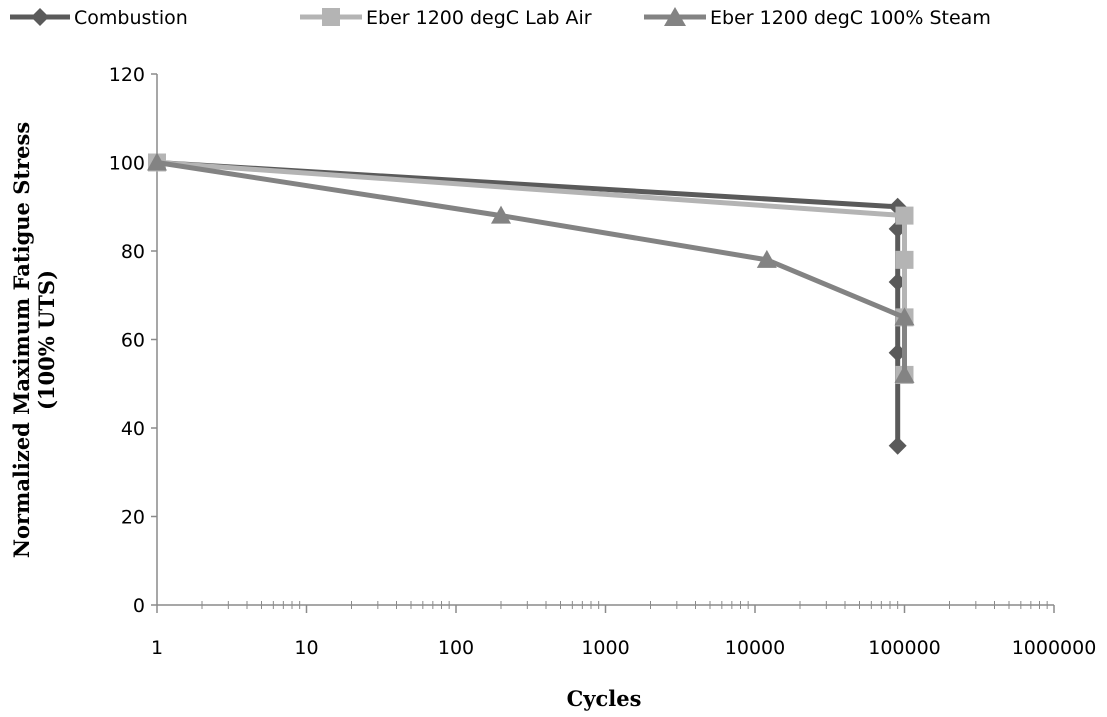  What do you see at coordinates (127, 75) in the screenshot?
I see `y-tick-label: 120` at bounding box center [127, 75].